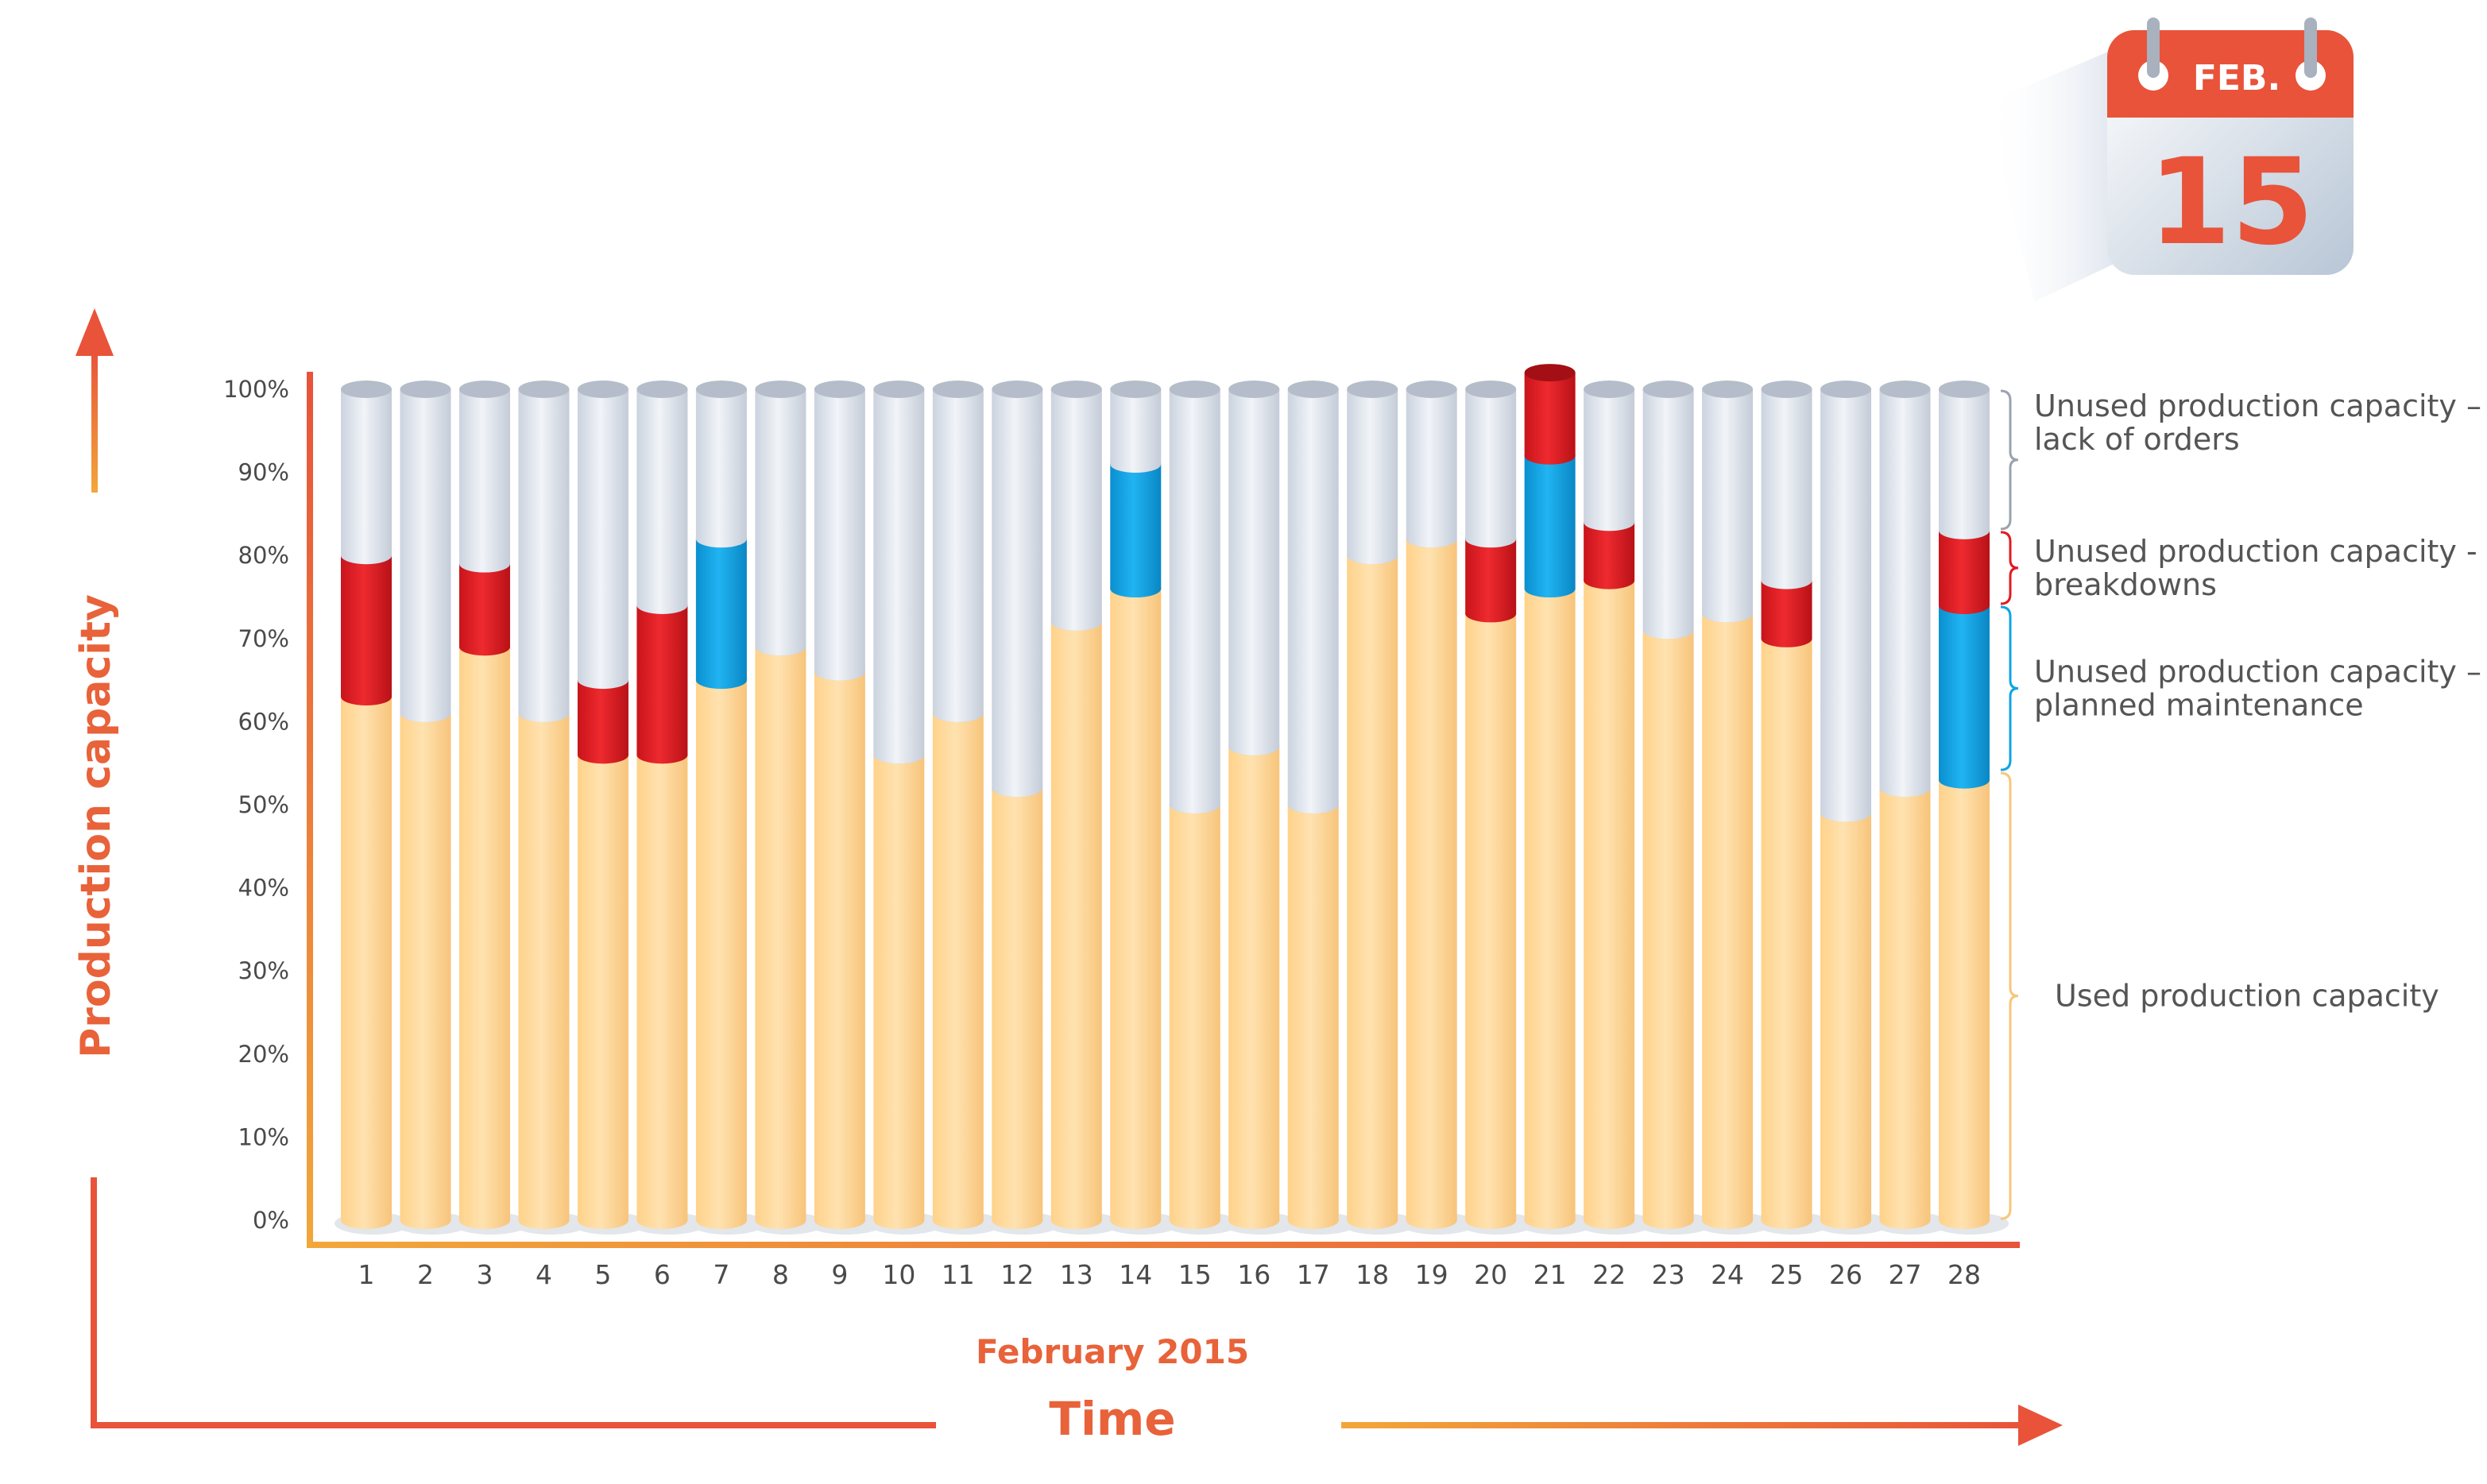  I want to click on calendar-icon: FEB. 15, so click(2170, 159).